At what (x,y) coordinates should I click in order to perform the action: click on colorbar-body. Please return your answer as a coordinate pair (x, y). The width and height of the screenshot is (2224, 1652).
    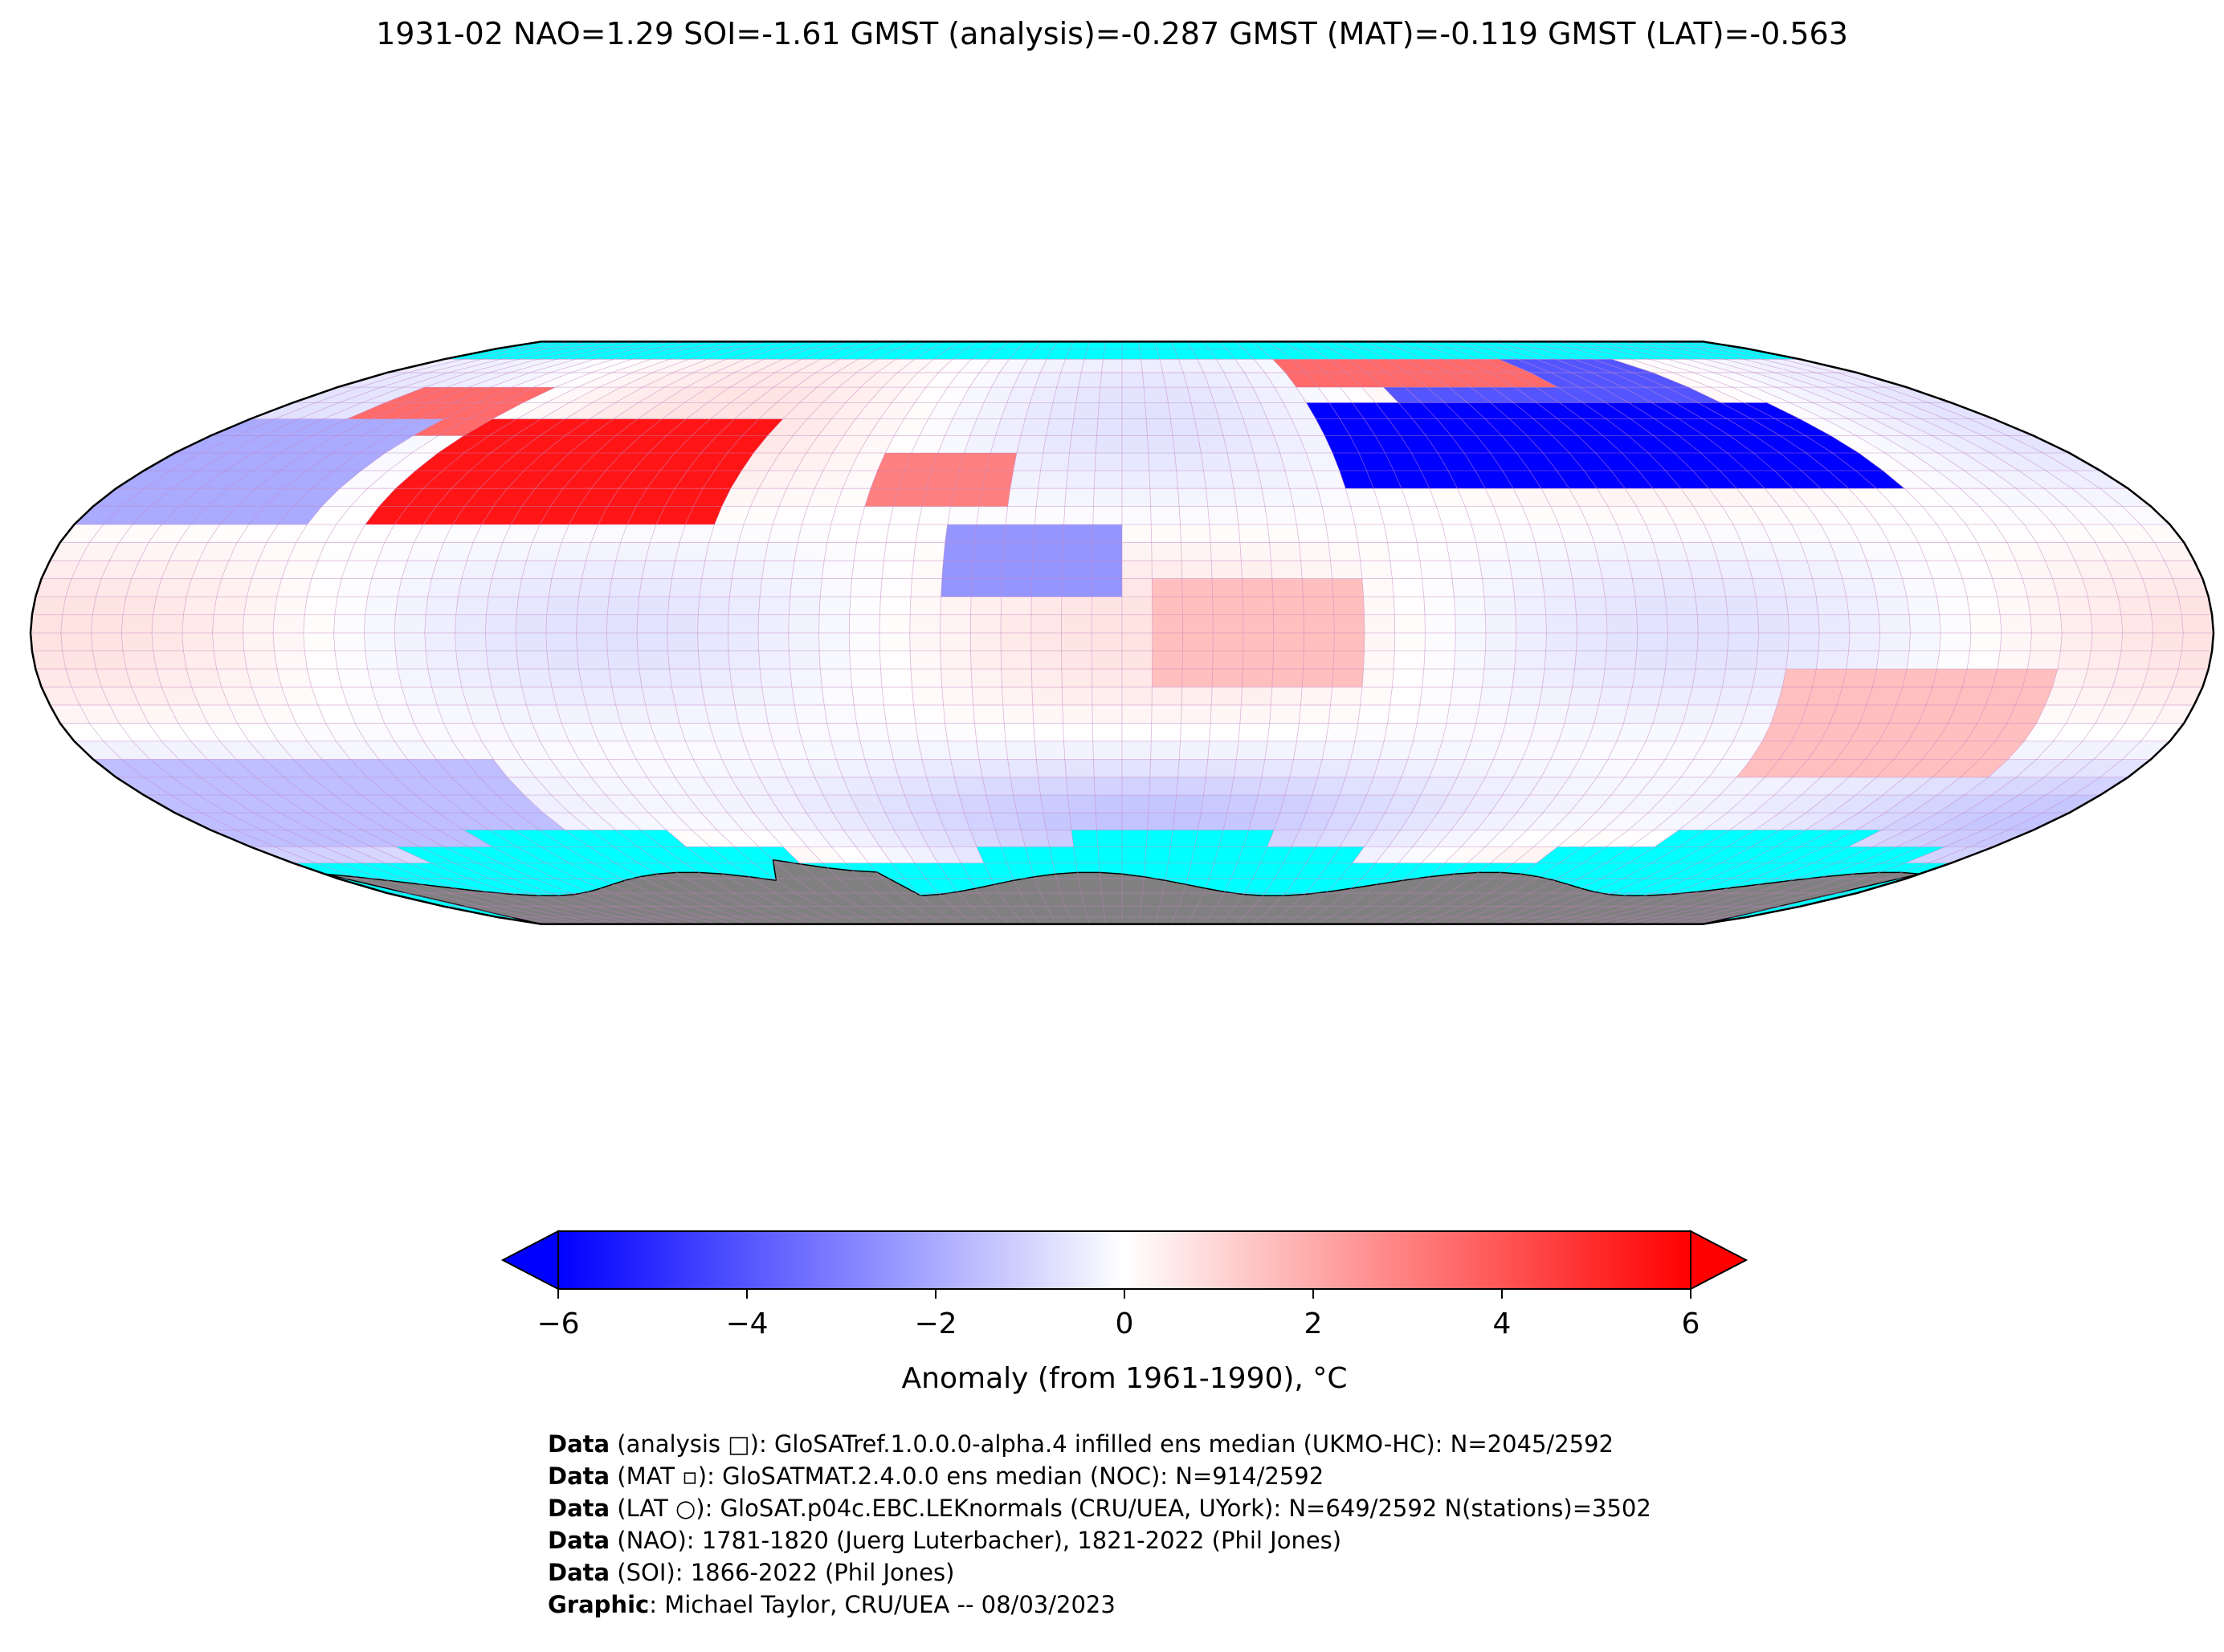
    Looking at the image, I should click on (1124, 1260).